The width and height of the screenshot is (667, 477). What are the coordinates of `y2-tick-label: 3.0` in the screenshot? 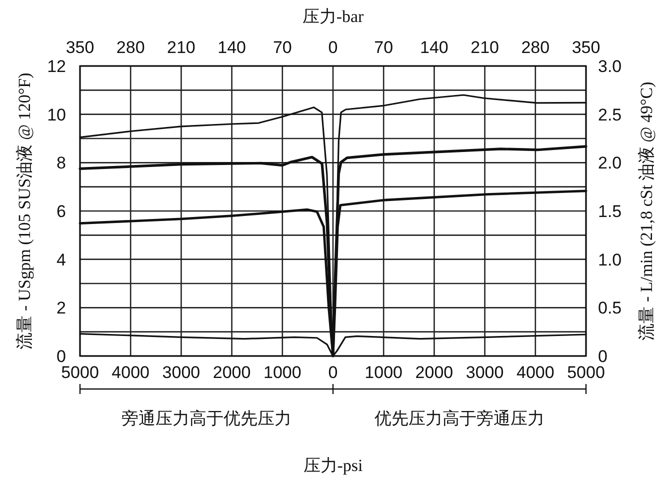 It's located at (610, 66).